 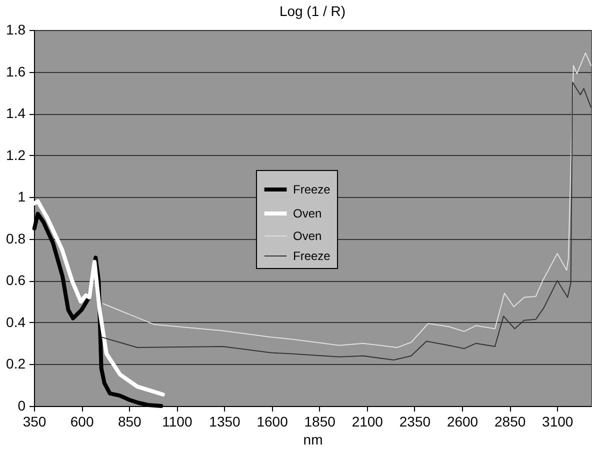 I want to click on x-tick-label: 2600, so click(x=462, y=422).